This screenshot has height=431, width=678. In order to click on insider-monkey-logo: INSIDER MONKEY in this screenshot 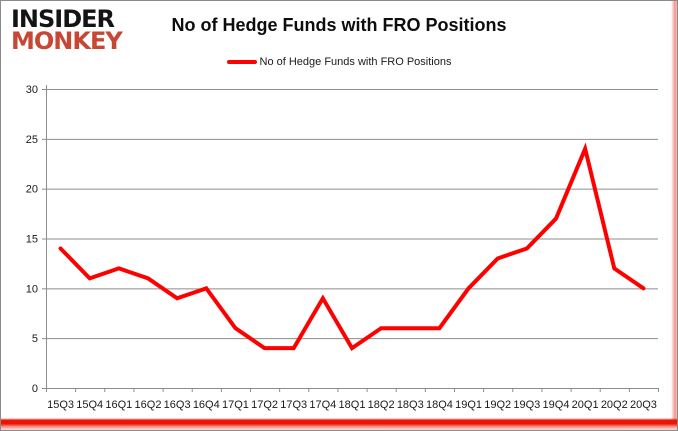, I will do `click(67, 30)`.